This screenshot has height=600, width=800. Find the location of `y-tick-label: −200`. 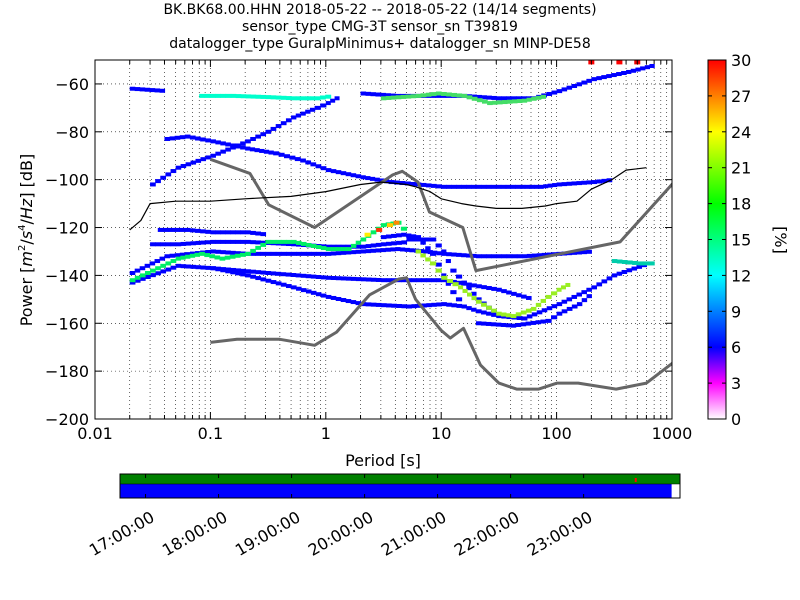

y-tick-label: −200 is located at coordinates (67, 419).